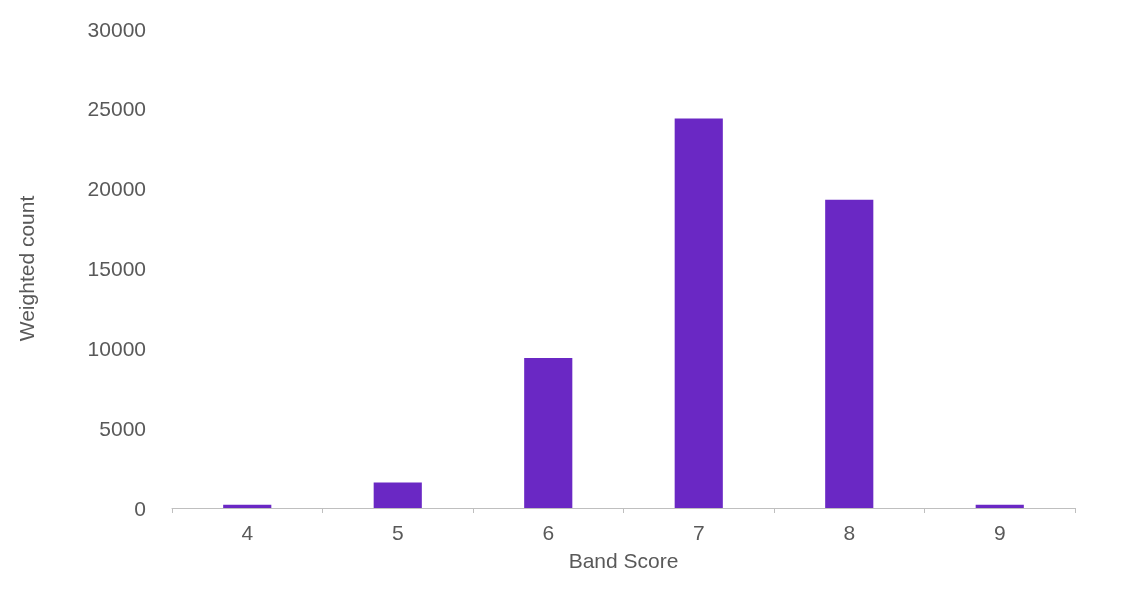 This screenshot has width=1148, height=592. I want to click on x-tick-label: 4, so click(247, 532).